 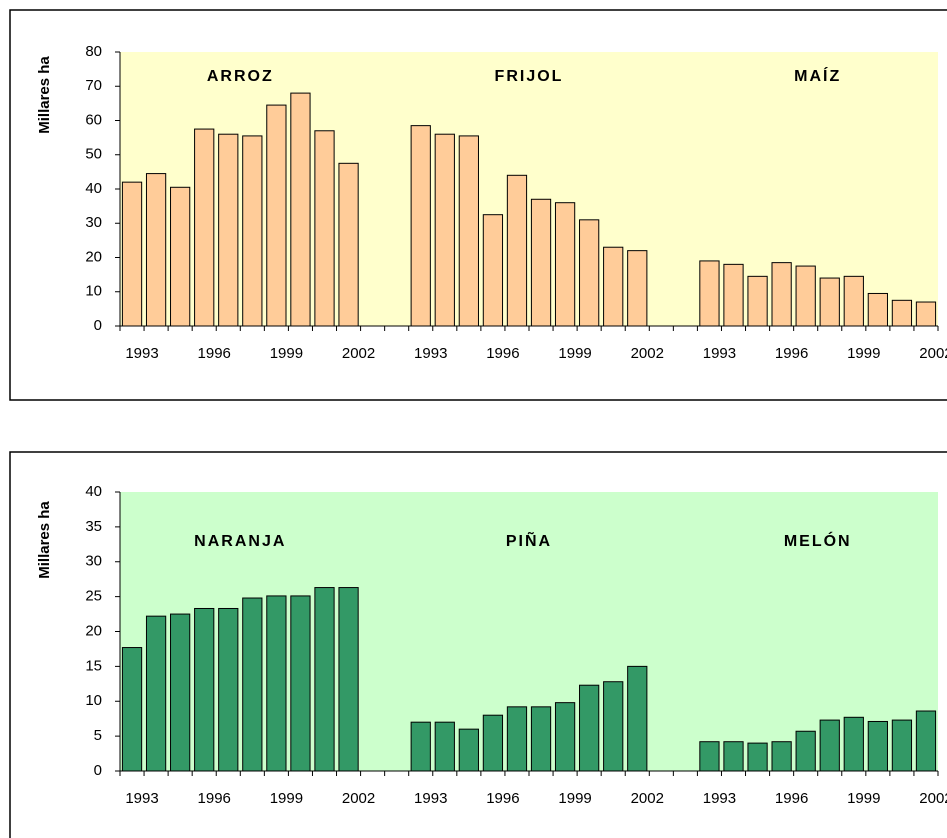 What do you see at coordinates (93, 561) in the screenshot?
I see `y-tick-label: 30` at bounding box center [93, 561].